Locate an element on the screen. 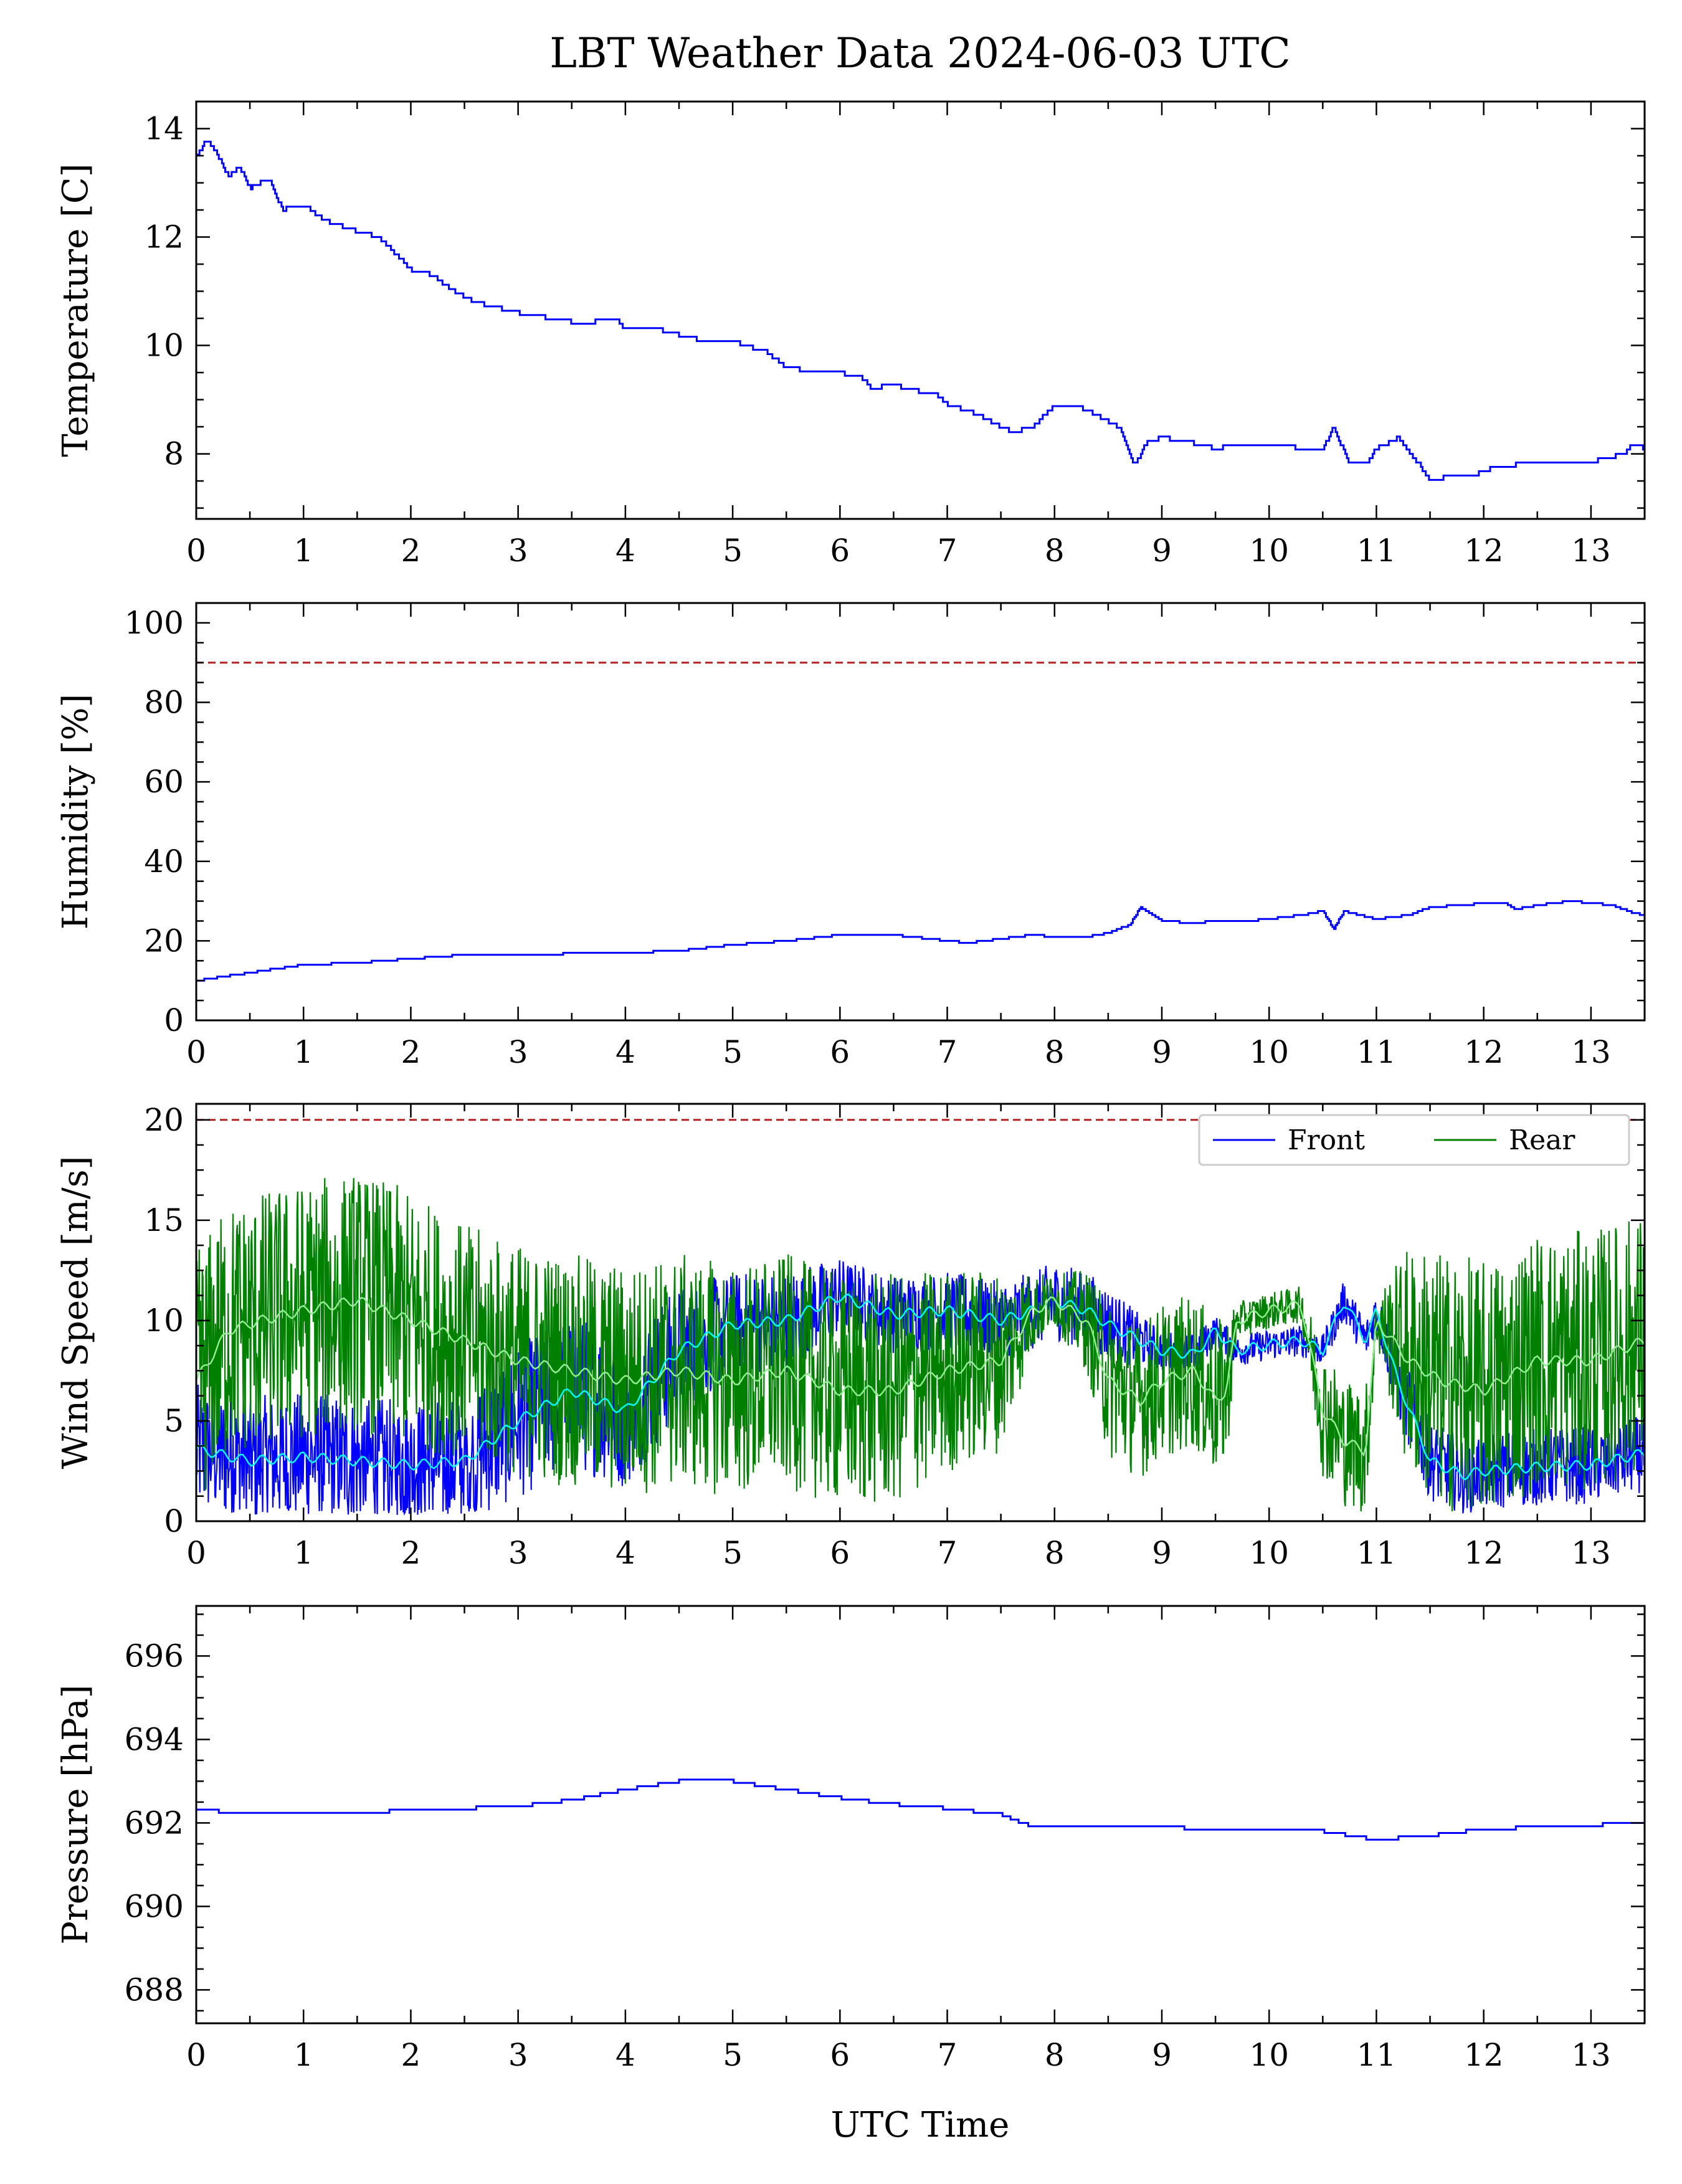 Image resolution: width=1682 pixels, height=2184 pixels. y-tick-label: 40 is located at coordinates (164, 861).